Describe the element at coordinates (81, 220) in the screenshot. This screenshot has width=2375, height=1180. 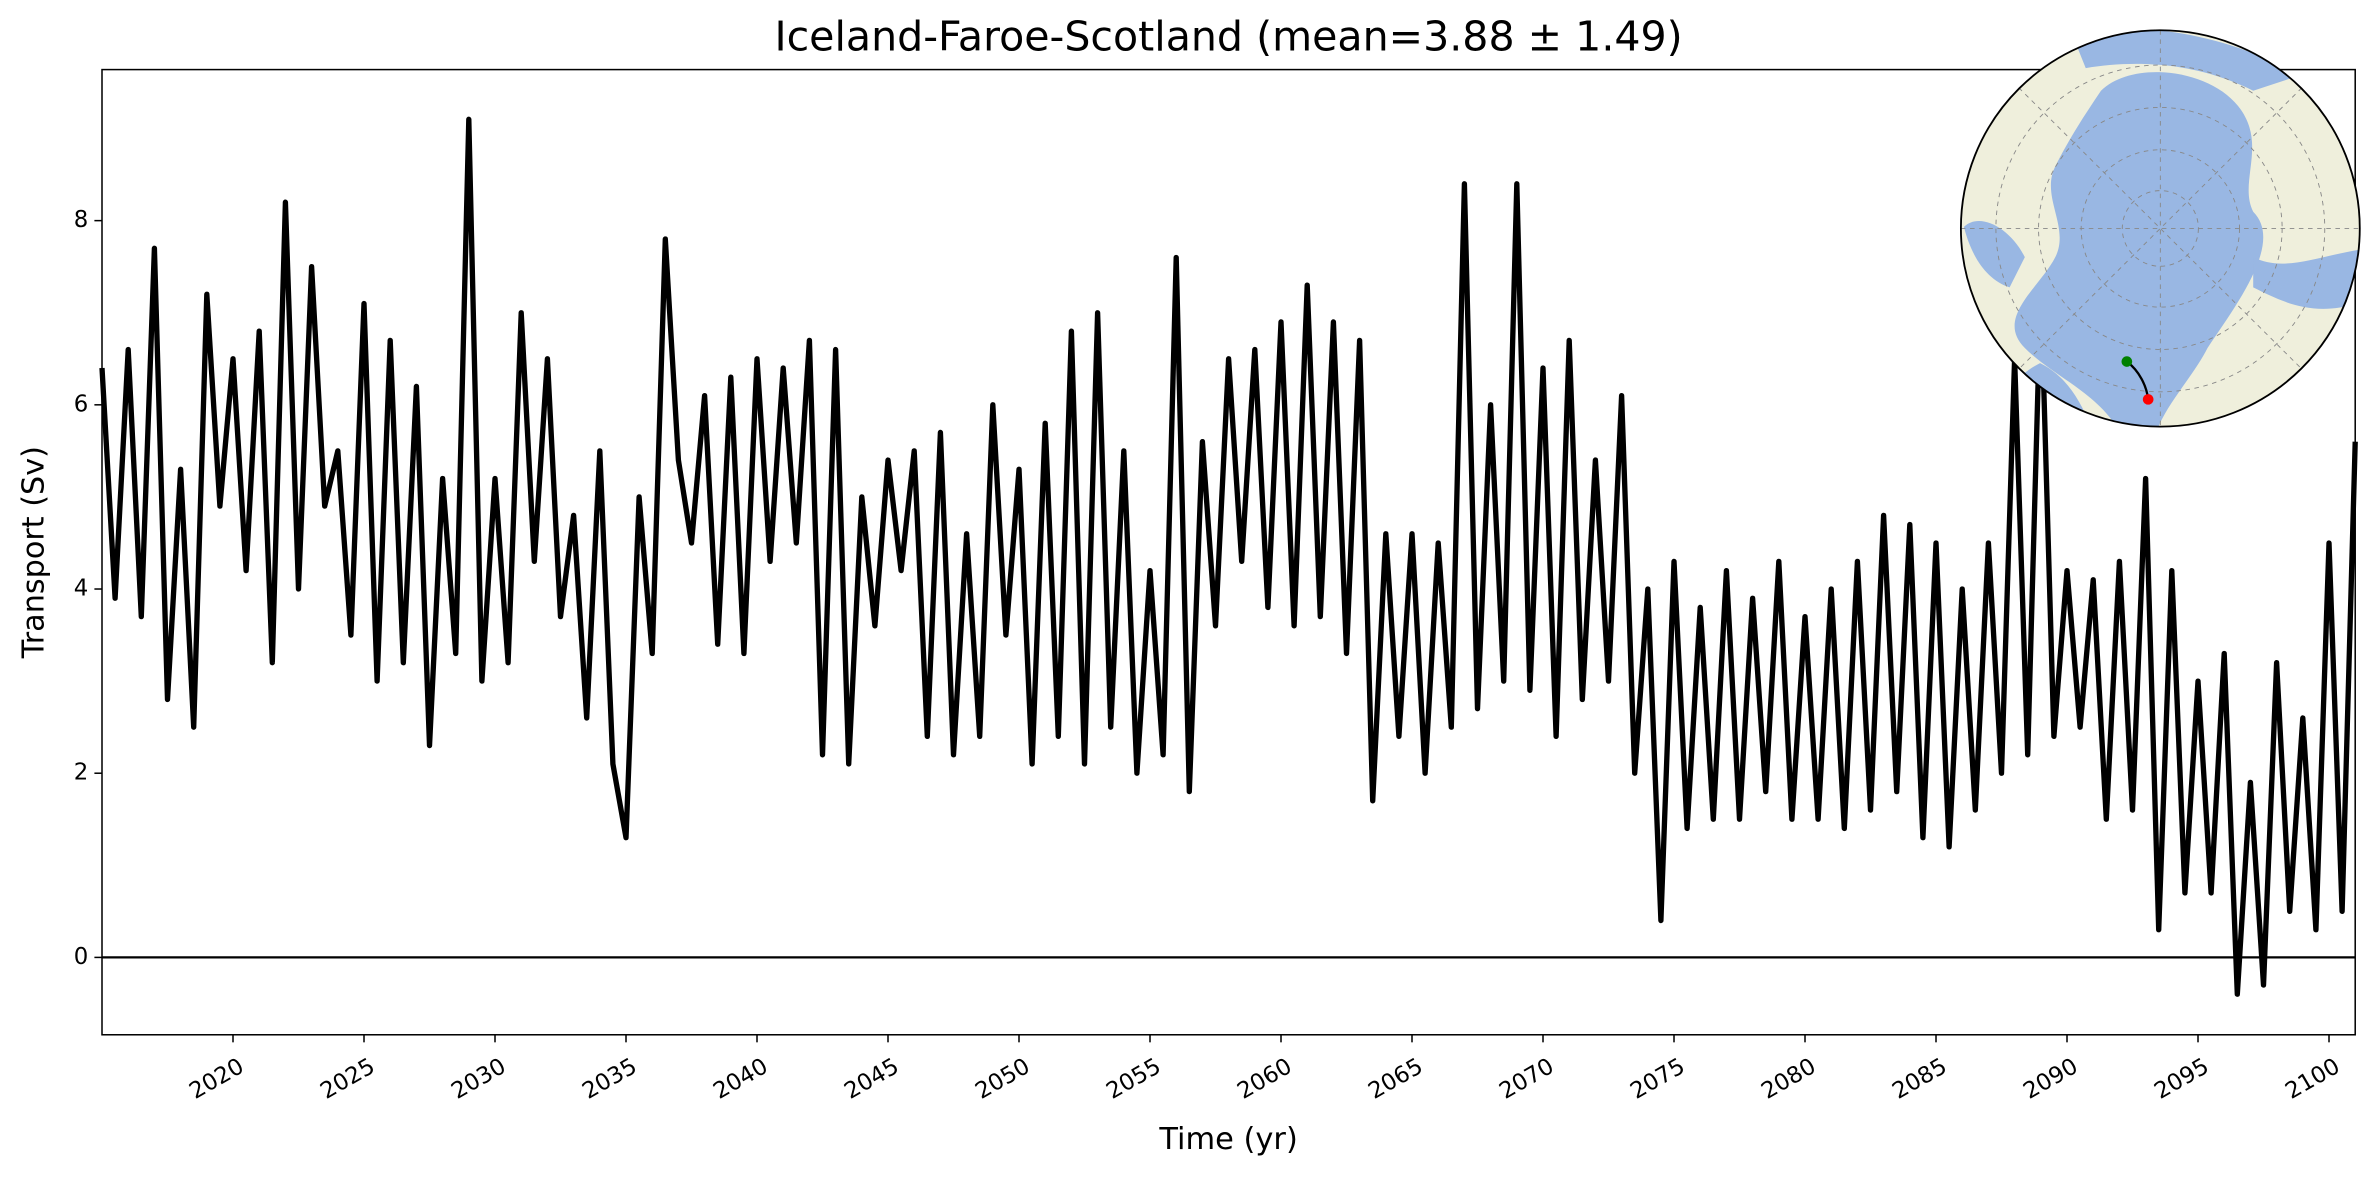
I see `y-tick-label: 8` at that location.